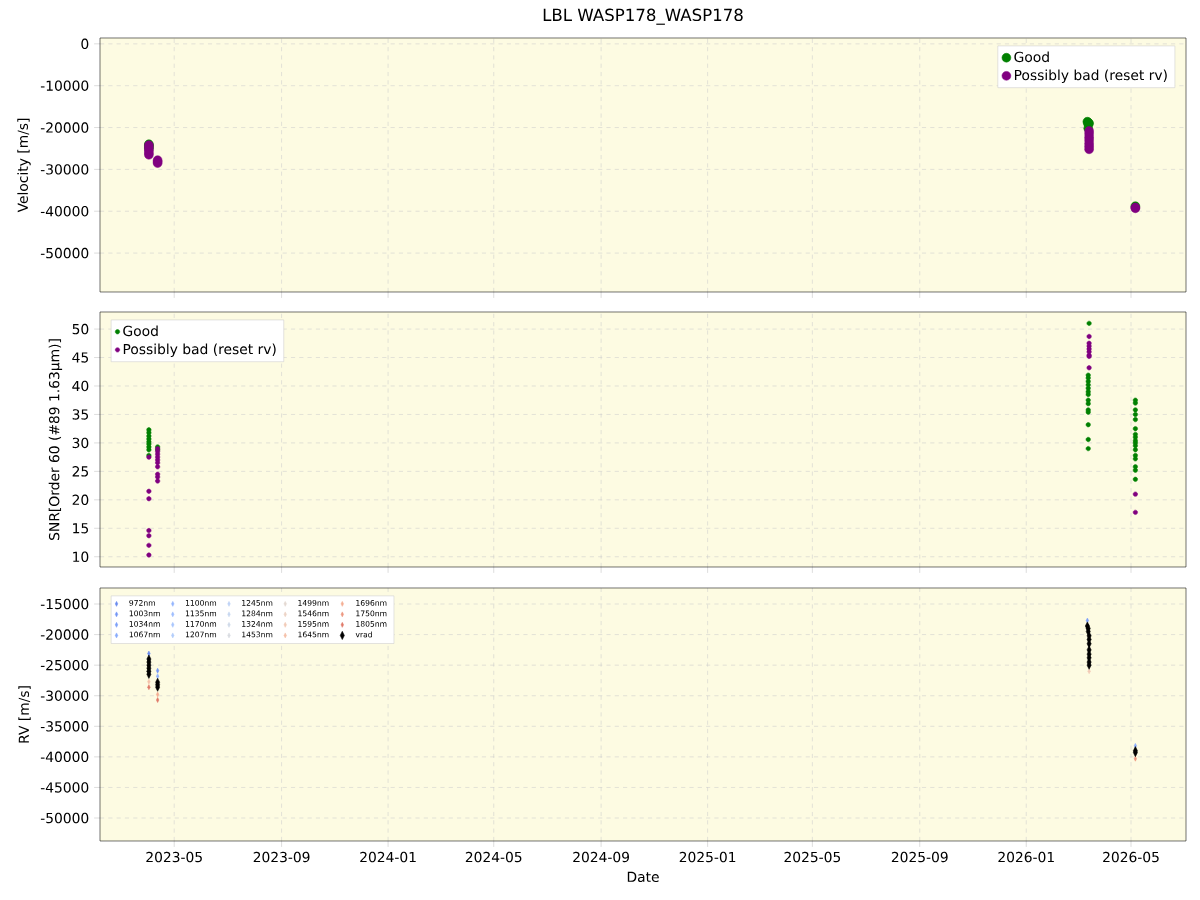  What do you see at coordinates (643, 16) in the screenshot?
I see `chart-title: LBL WASP178_WASP178` at bounding box center [643, 16].